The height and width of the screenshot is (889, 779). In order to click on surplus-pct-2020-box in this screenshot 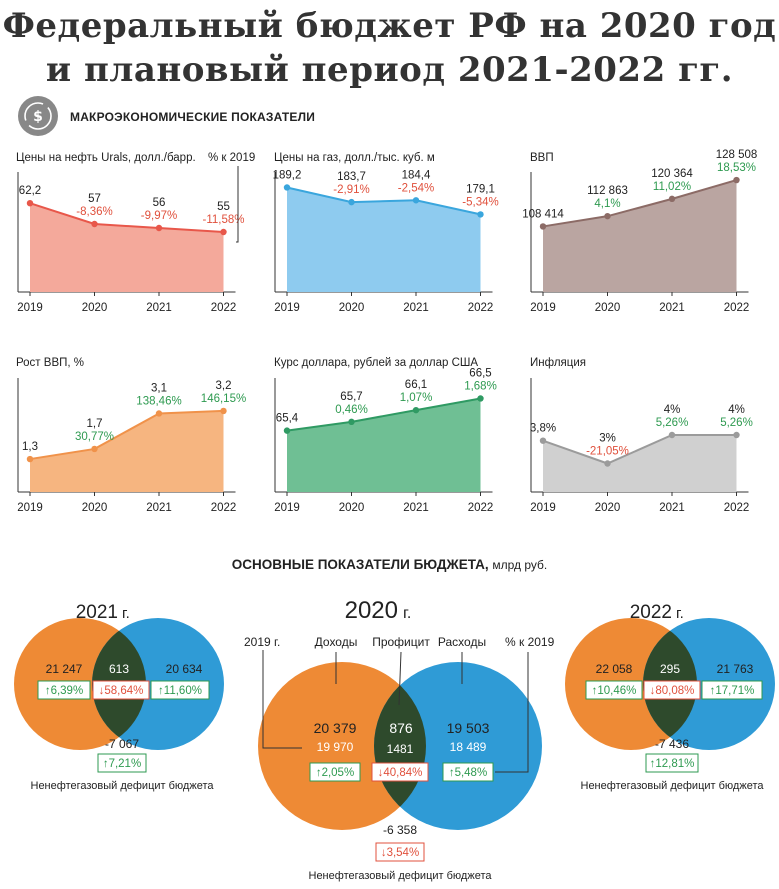, I will do `click(400, 772)`.